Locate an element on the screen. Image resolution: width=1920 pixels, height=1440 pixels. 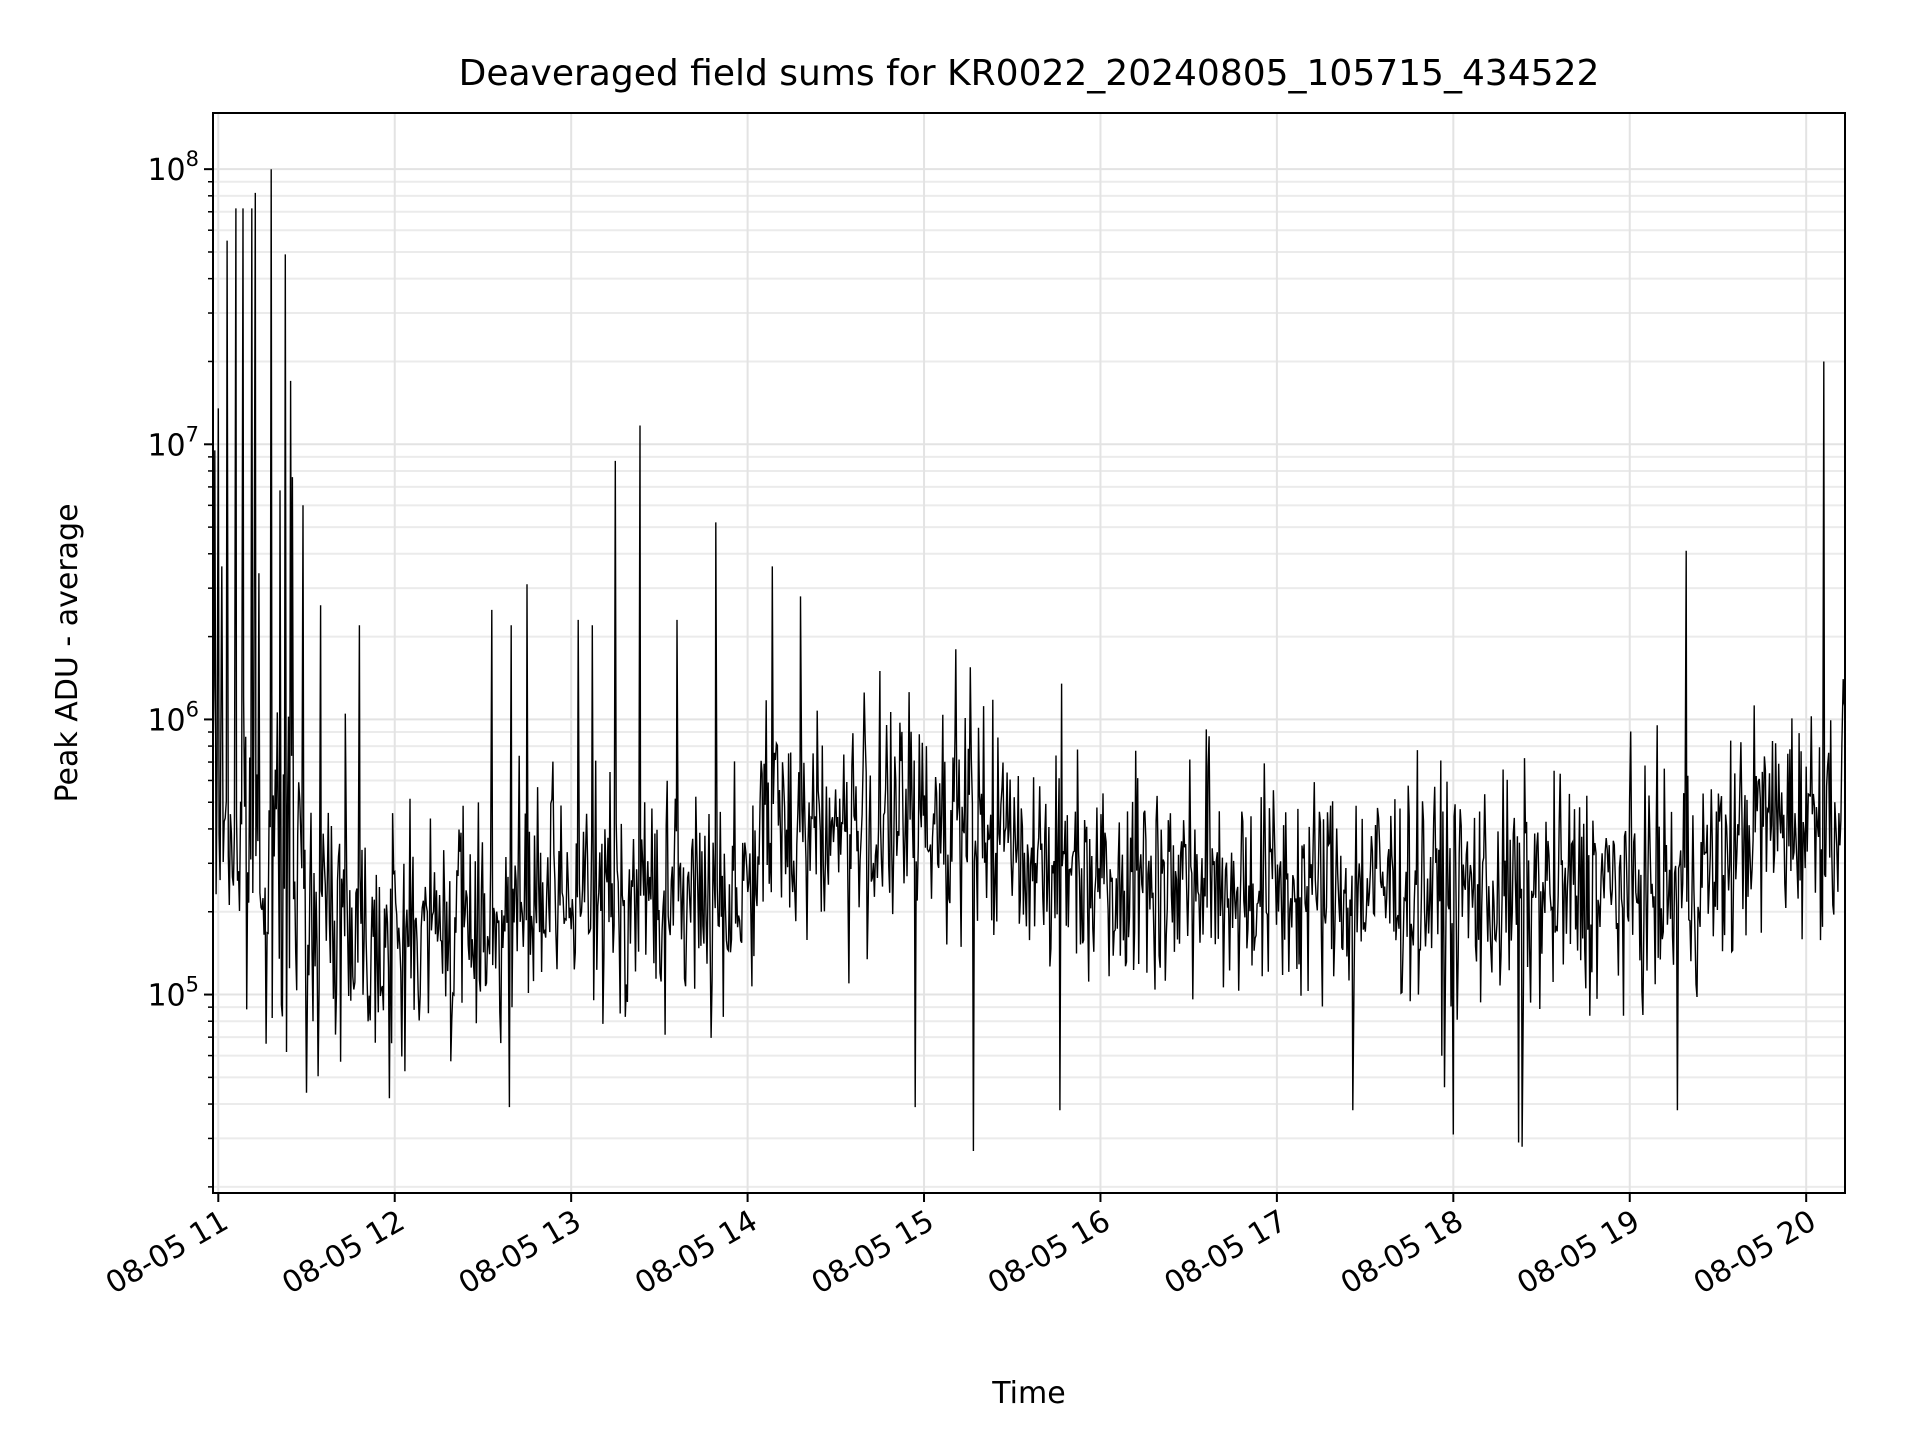
x-axis-label: Time is located at coordinates (1028, 1393).